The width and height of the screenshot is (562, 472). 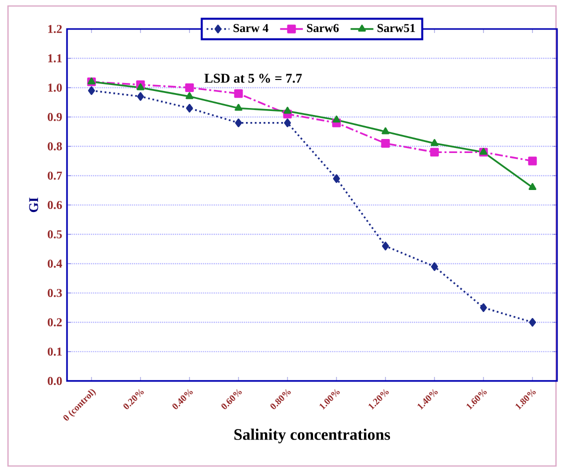 What do you see at coordinates (55, 264) in the screenshot?
I see `y-tick-label: 0.4` at bounding box center [55, 264].